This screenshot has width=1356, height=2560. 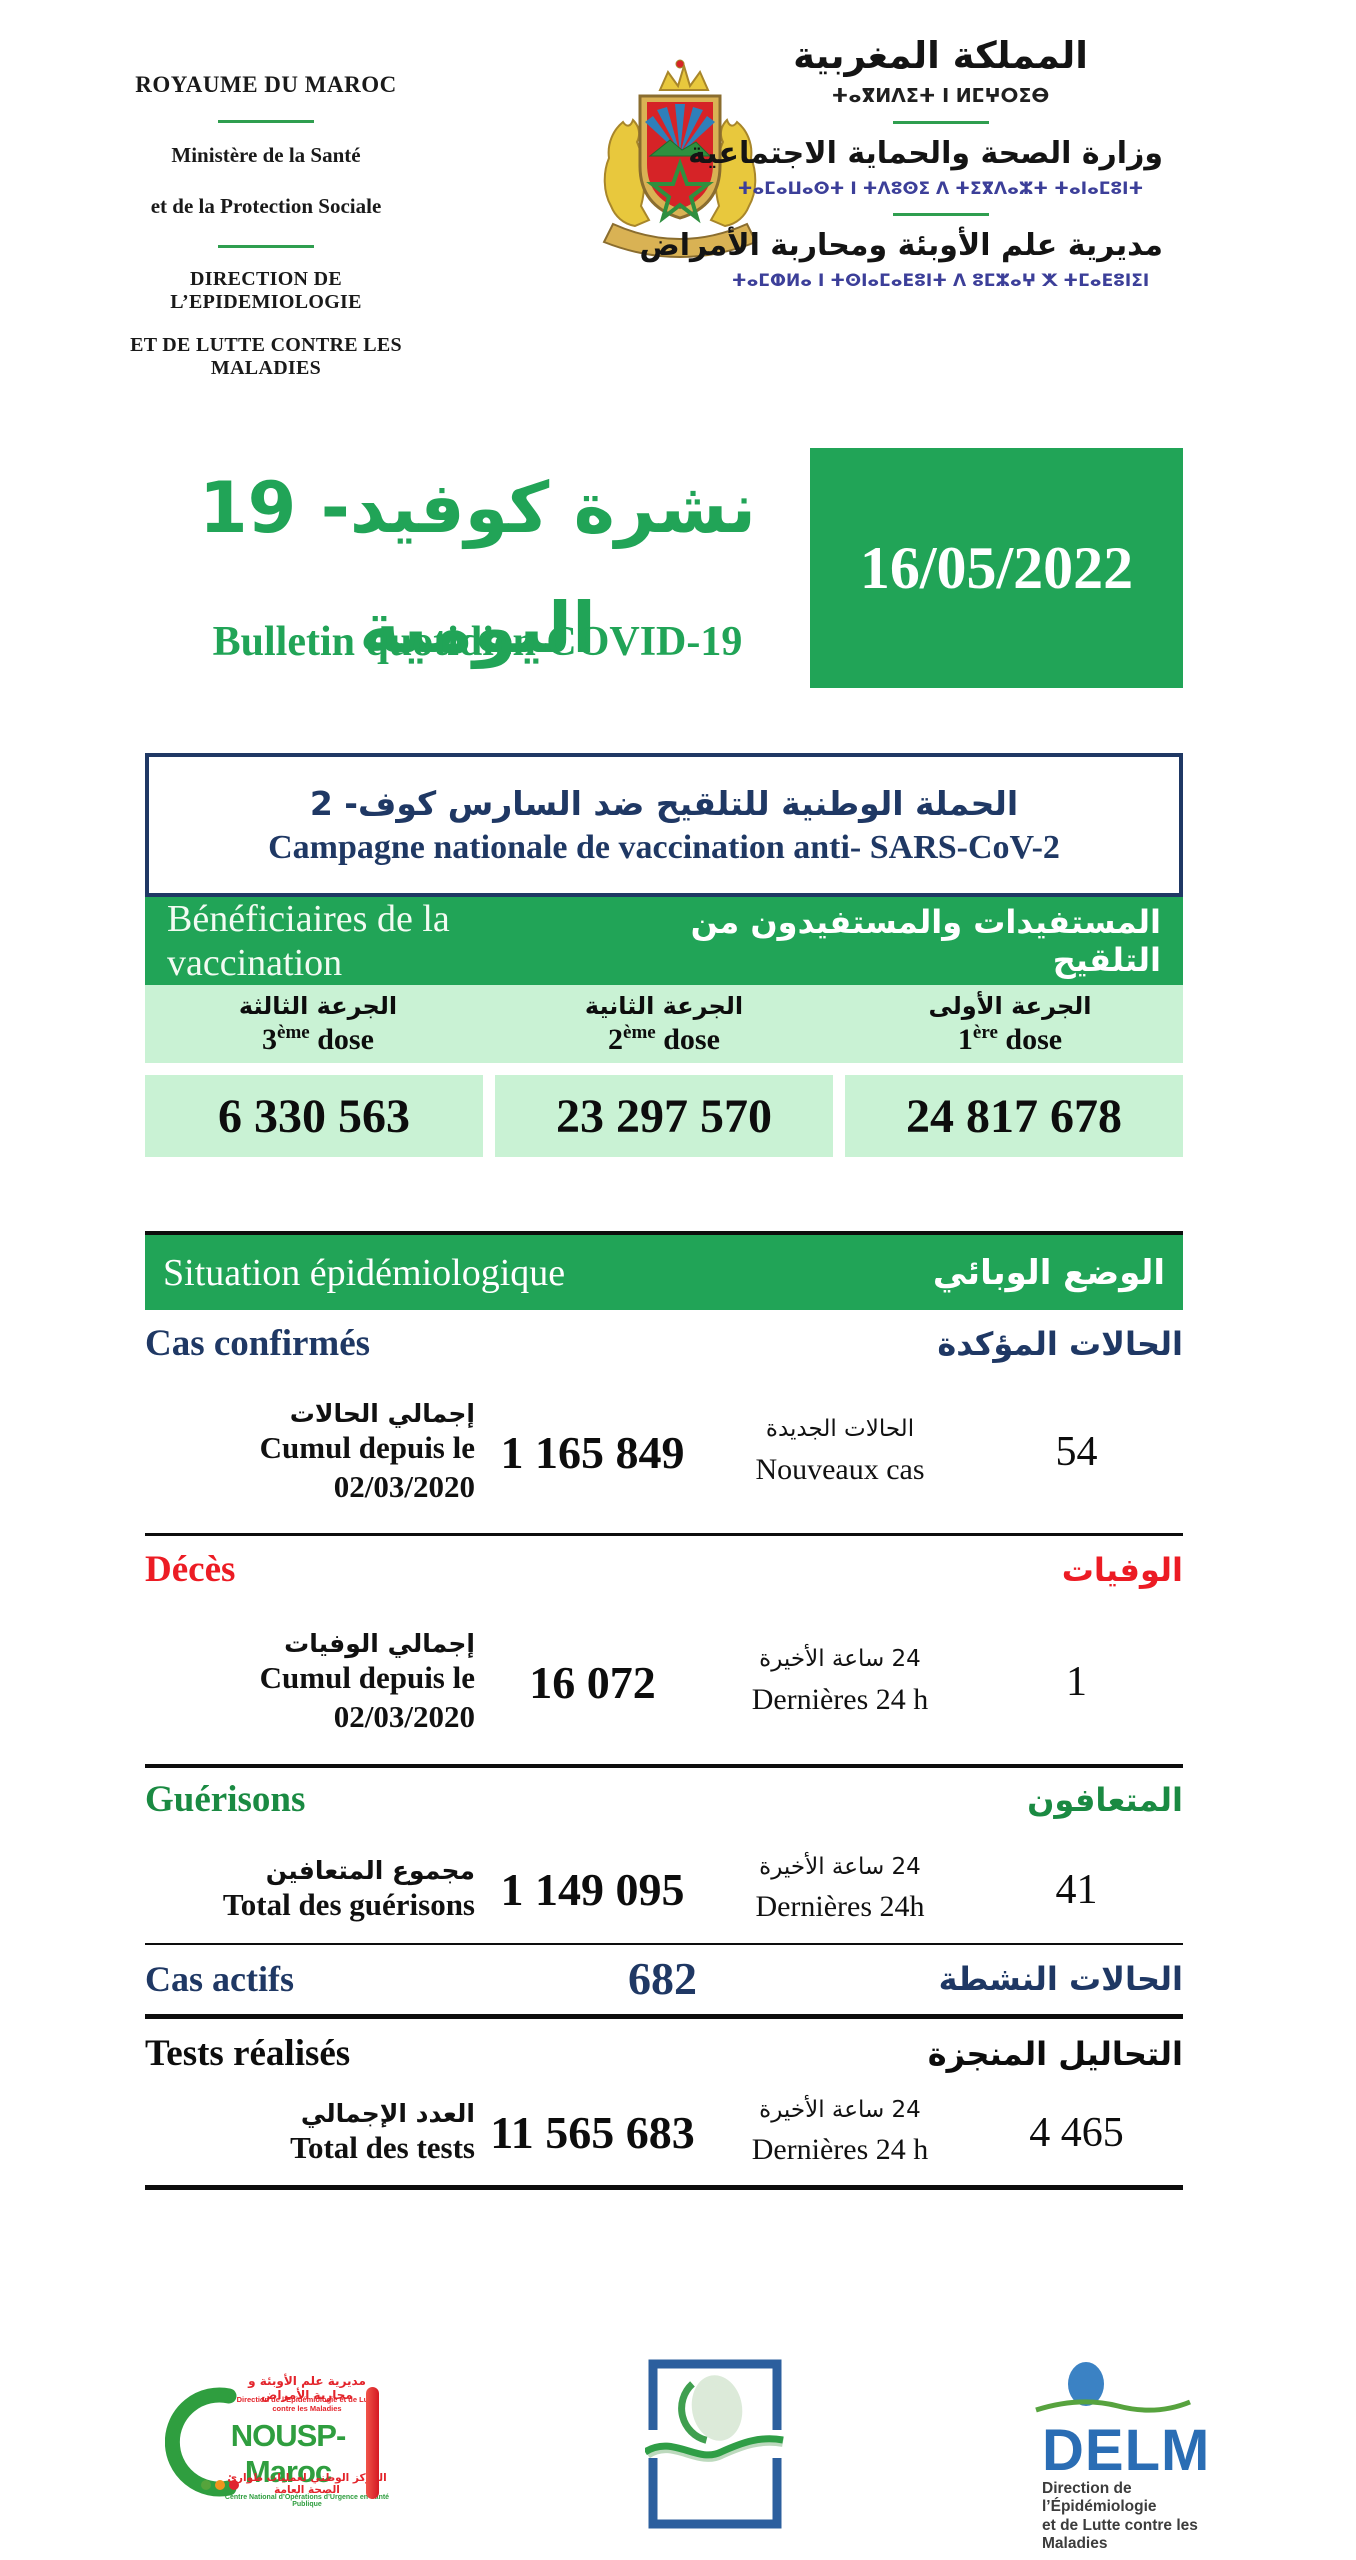 I want to click on direction-title-ar: مديرية علم الأوبئة ومحاربة الأمراض, so click(x=901, y=245).